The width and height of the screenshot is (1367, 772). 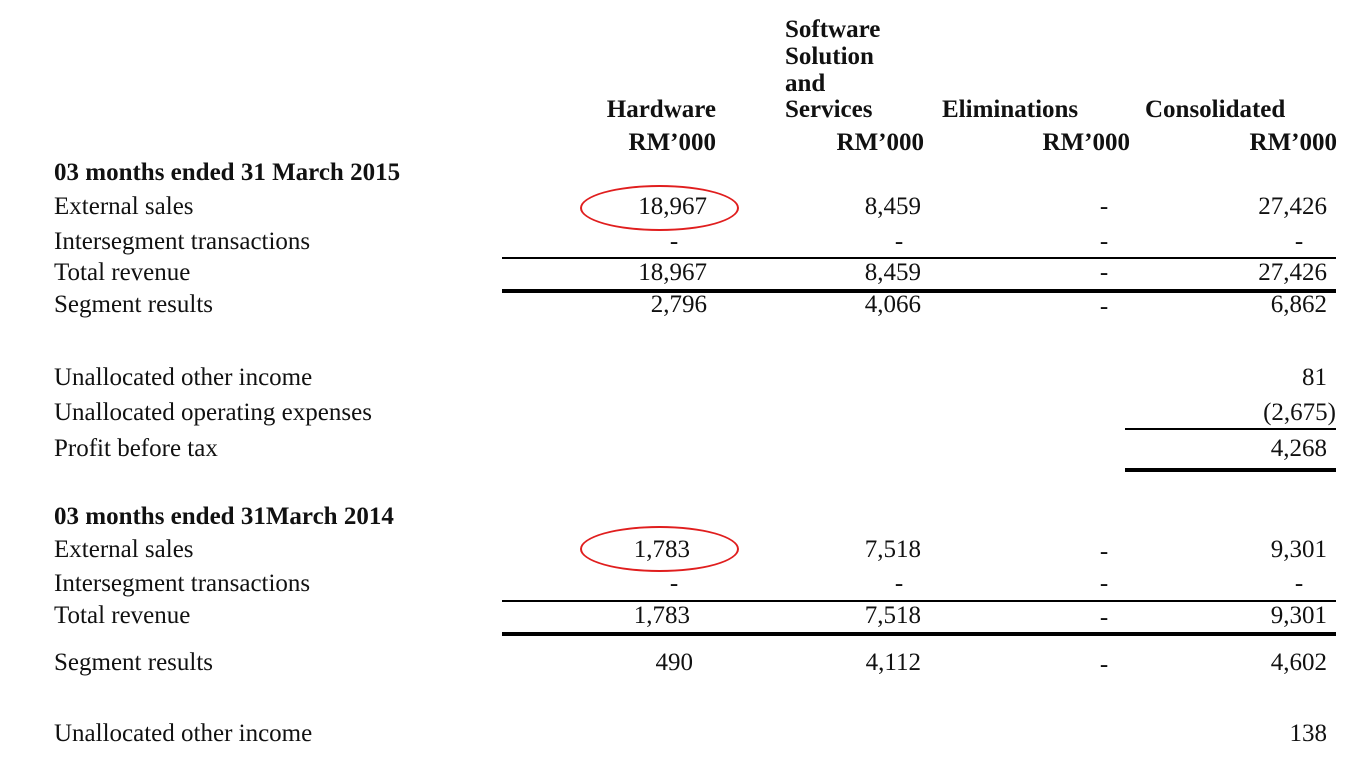 What do you see at coordinates (892, 304) in the screenshot?
I see `cell-software: 4,066` at bounding box center [892, 304].